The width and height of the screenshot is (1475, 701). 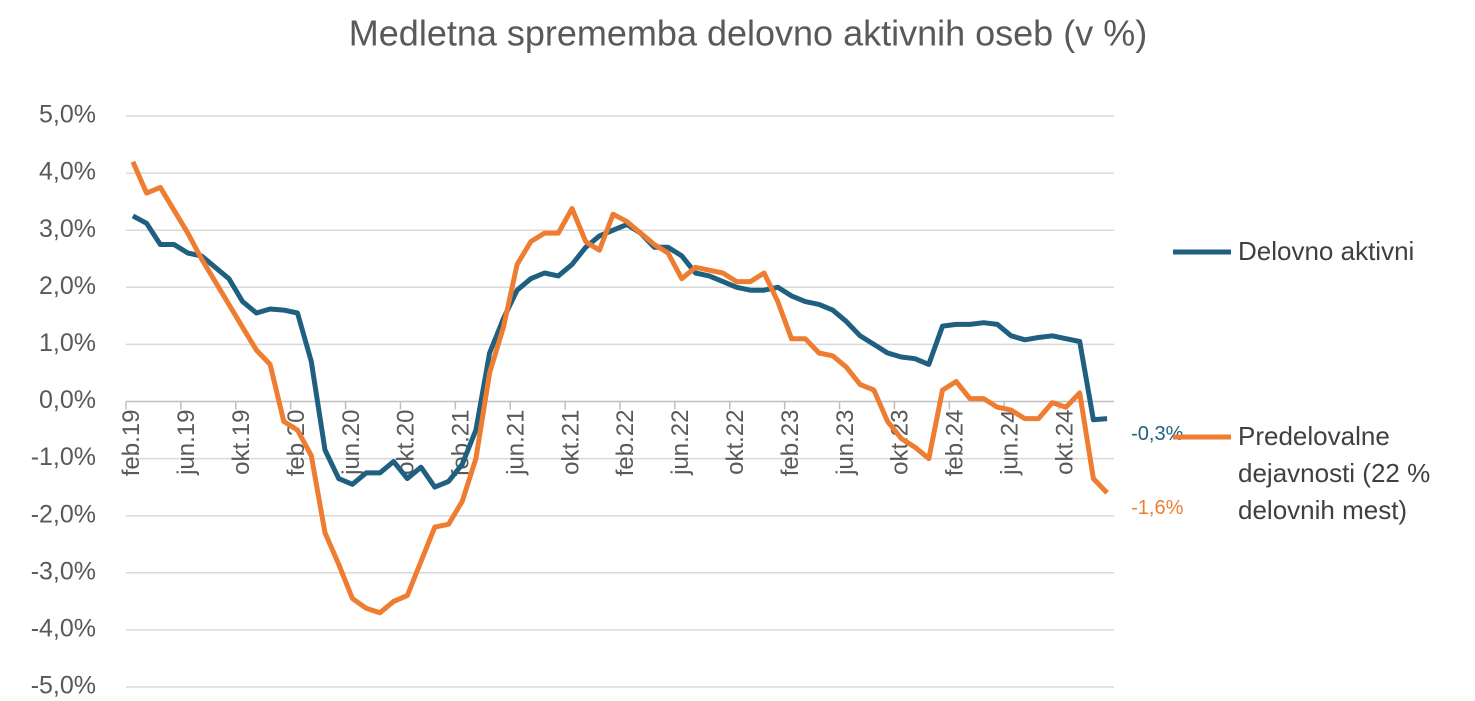 I want to click on y-tick-label: 0,0%, so click(x=67, y=400).